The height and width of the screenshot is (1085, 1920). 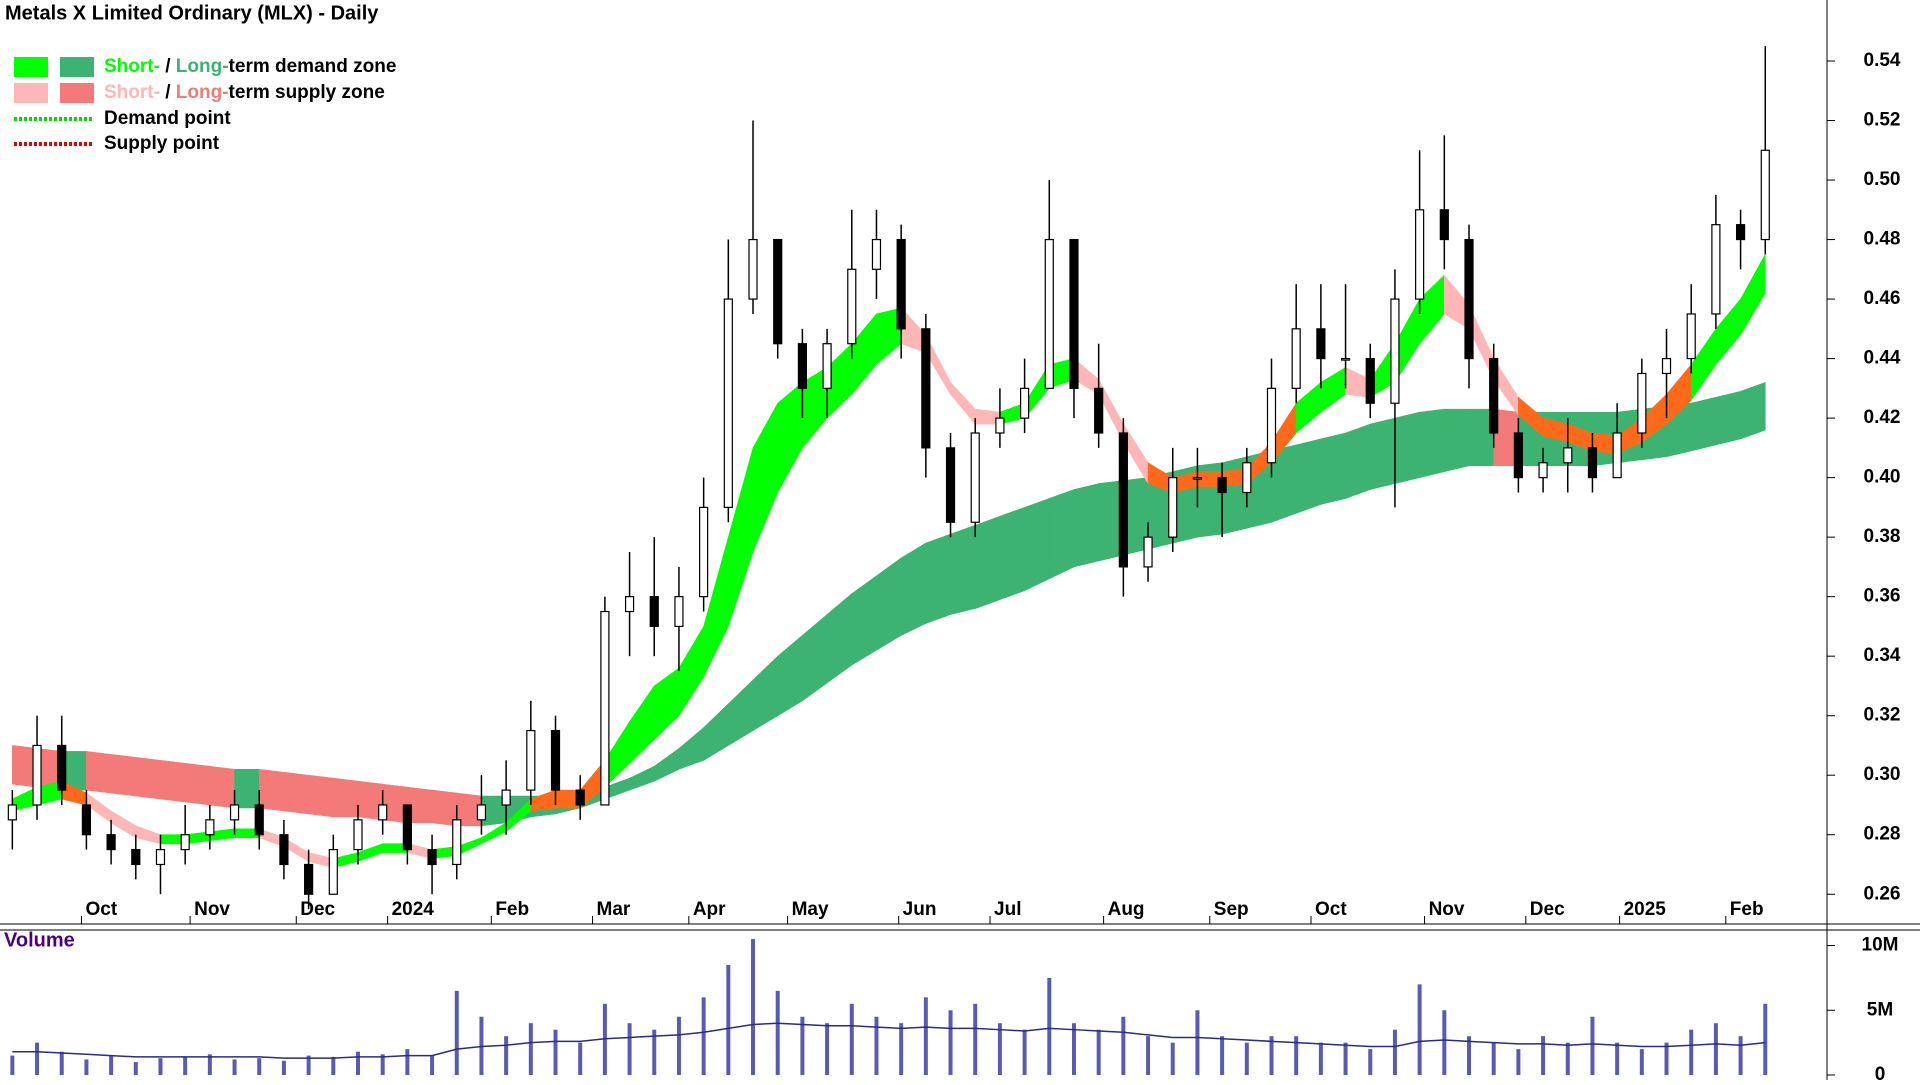 I want to click on y-tick-label: 0.38, so click(x=1882, y=536).